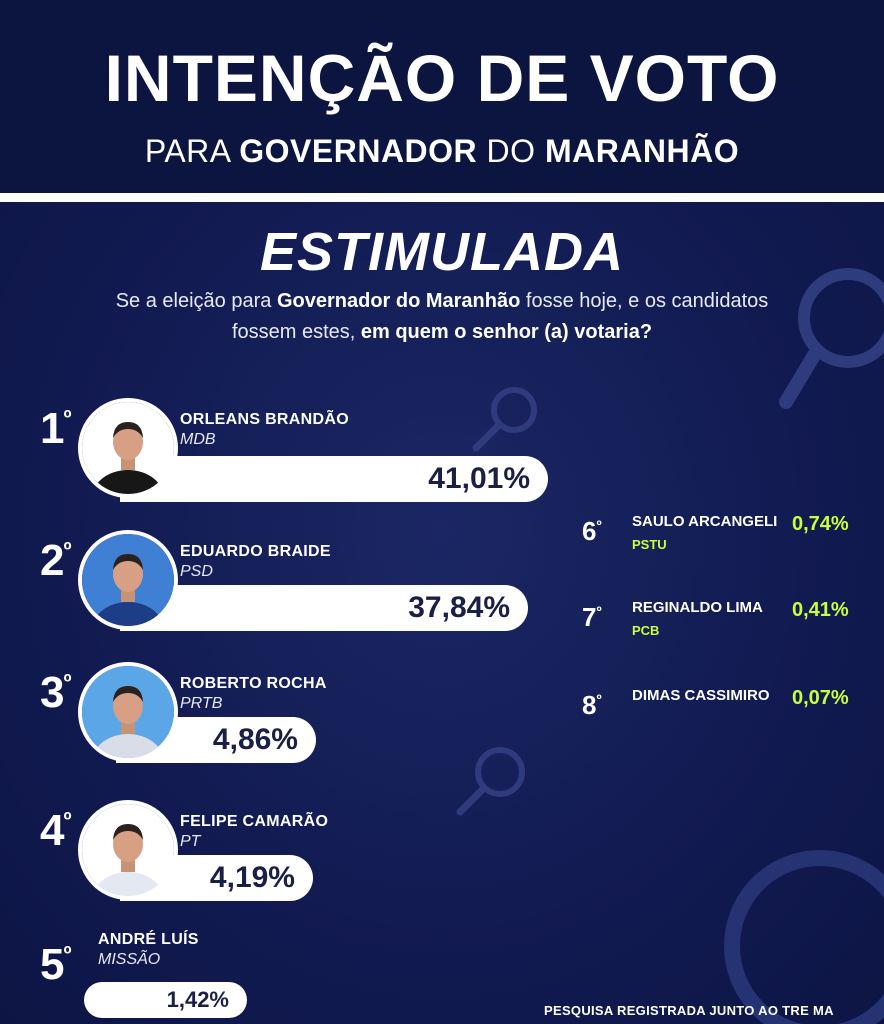 The width and height of the screenshot is (884, 1024). Describe the element at coordinates (442, 78) in the screenshot. I see `page-title: INTENÇÃO DE VOTO` at that location.